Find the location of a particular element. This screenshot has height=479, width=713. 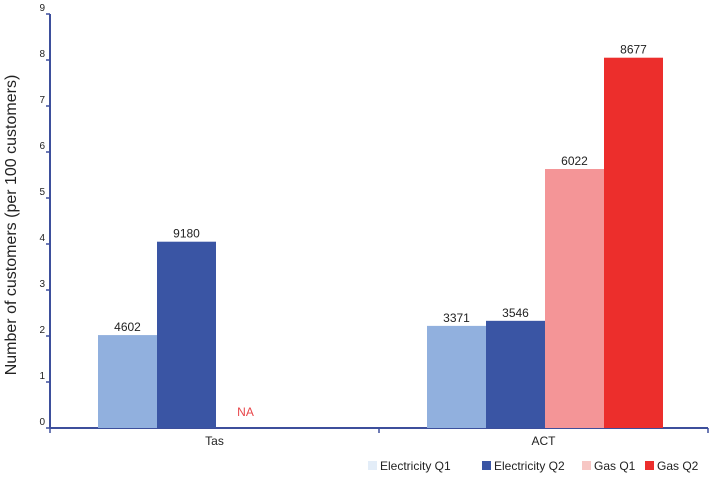

legend-label: Electricity Q2 is located at coordinates (529, 466).